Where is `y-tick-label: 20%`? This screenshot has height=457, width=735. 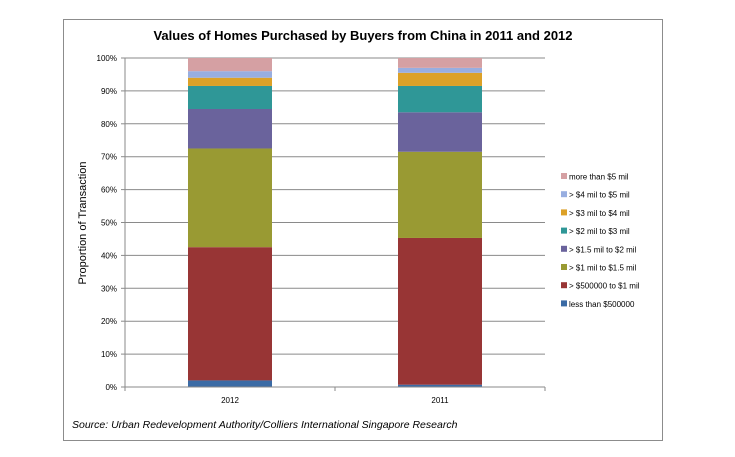 y-tick-label: 20% is located at coordinates (109, 321).